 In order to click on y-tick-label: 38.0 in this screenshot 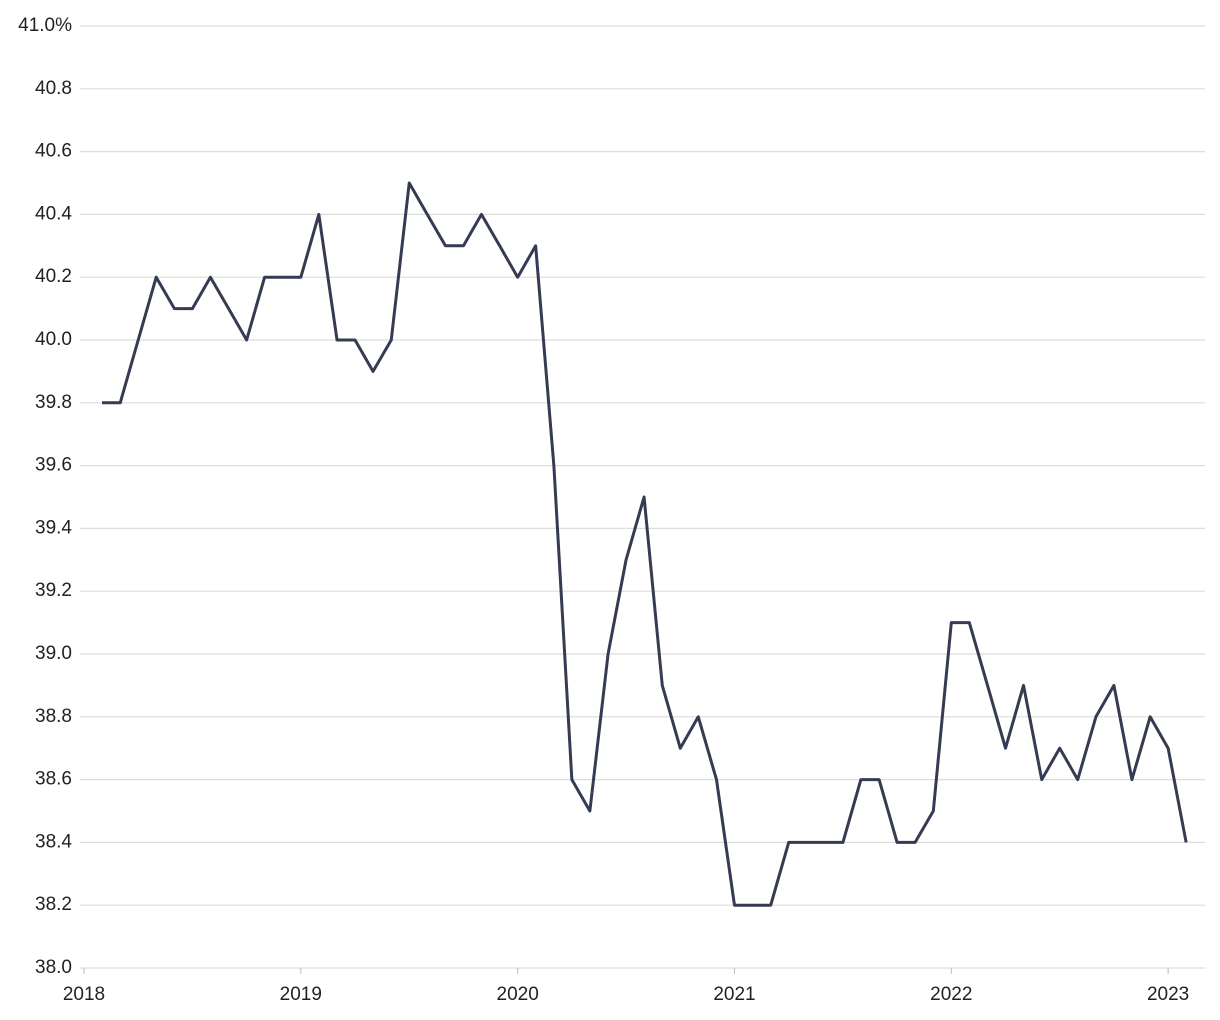, I will do `click(53, 967)`.